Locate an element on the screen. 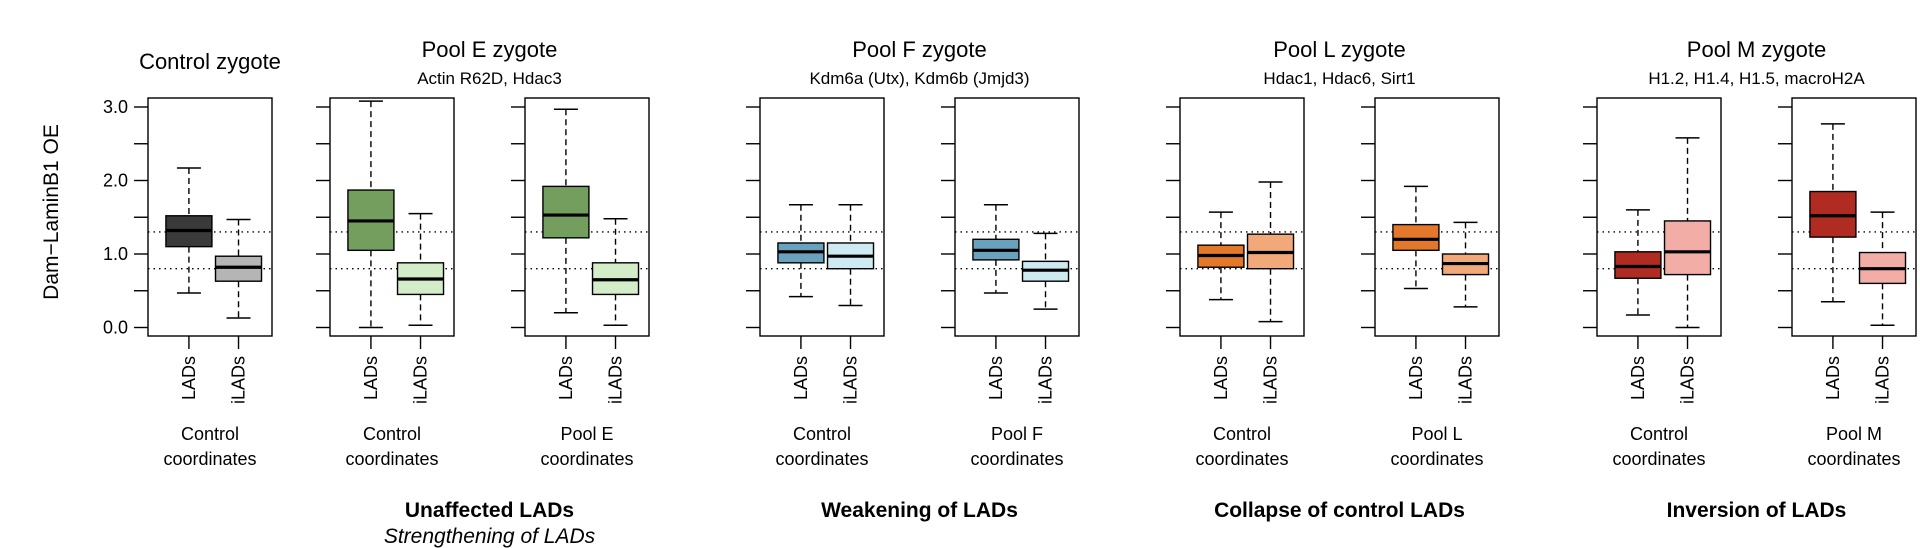 The width and height of the screenshot is (1920, 548). panel-2-1: LADs iLADs Control coordinates is located at coordinates (385, 283).